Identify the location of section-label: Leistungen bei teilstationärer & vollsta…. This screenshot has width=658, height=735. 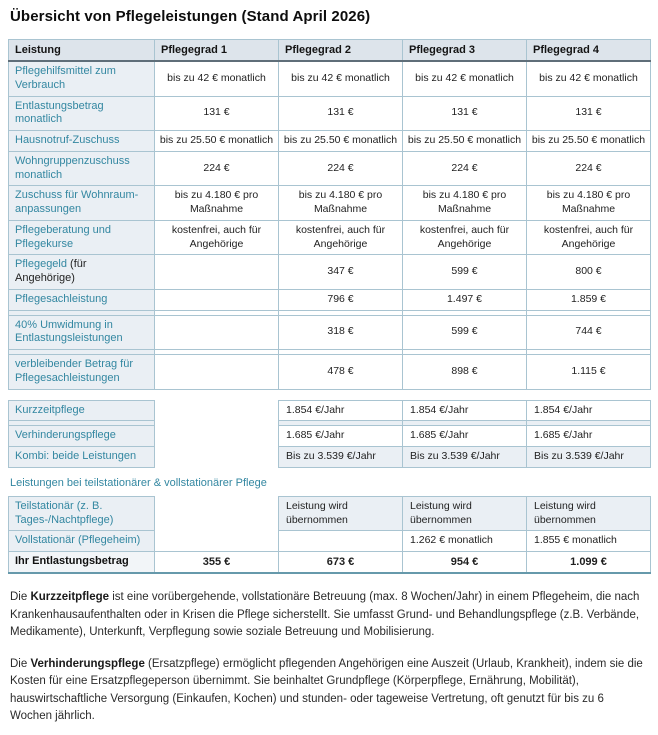
(138, 482).